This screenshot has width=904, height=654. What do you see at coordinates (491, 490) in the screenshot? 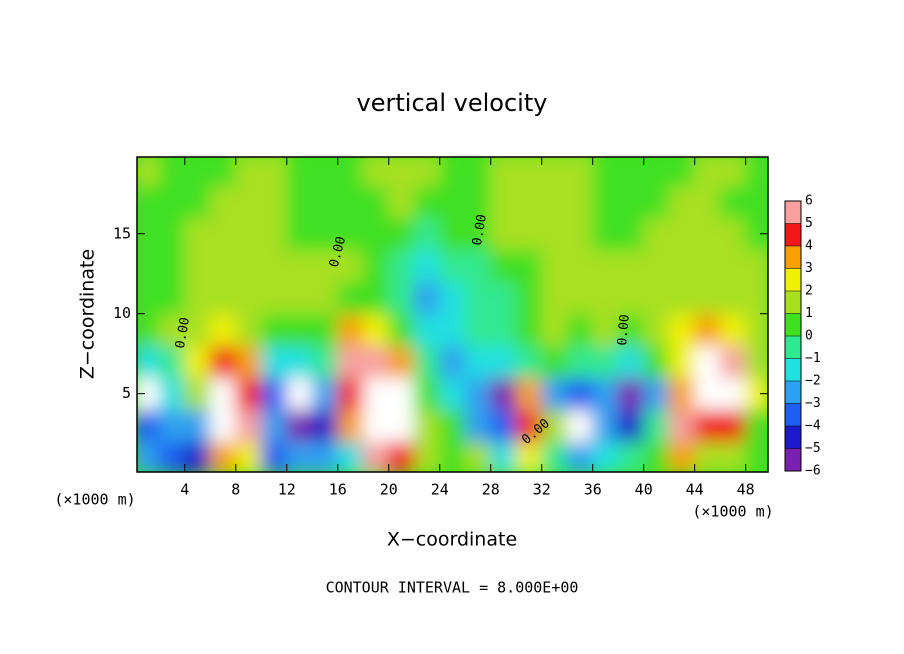
I see `x-tick-label: 28` at bounding box center [491, 490].